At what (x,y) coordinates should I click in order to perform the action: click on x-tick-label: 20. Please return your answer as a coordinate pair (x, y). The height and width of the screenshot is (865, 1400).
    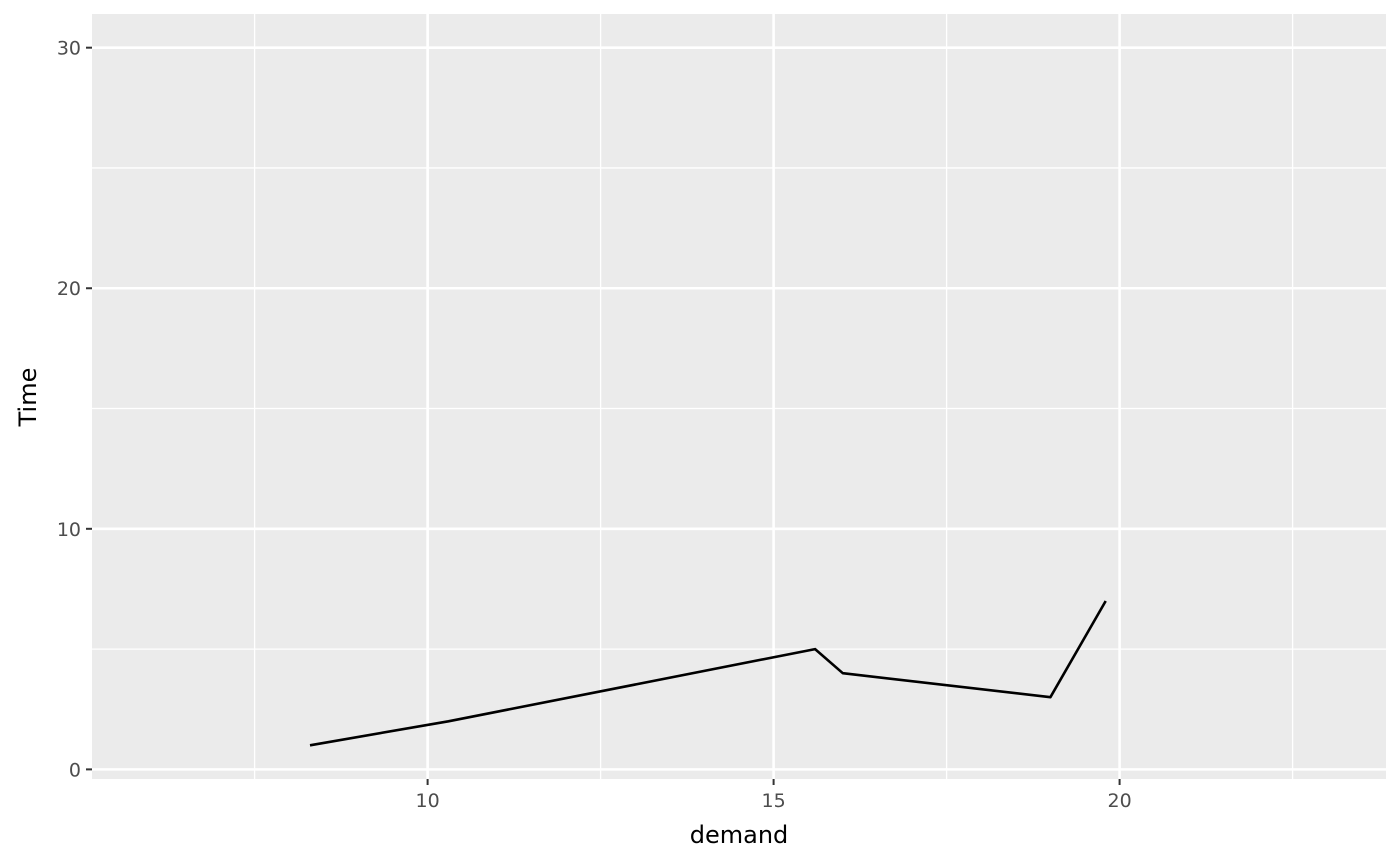
    Looking at the image, I should click on (1119, 801).